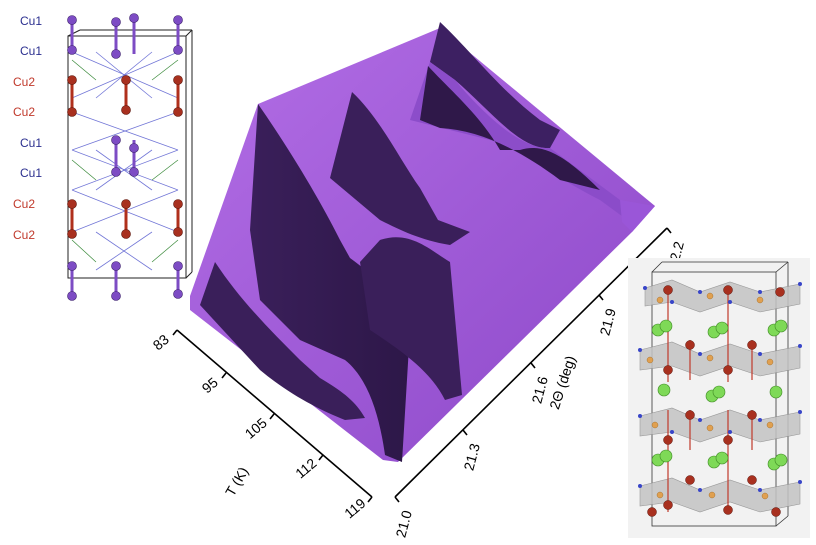 This screenshot has height=545, width=816. Describe the element at coordinates (24, 82) in the screenshot. I see `site-label-cu2-a: Cu2` at that location.